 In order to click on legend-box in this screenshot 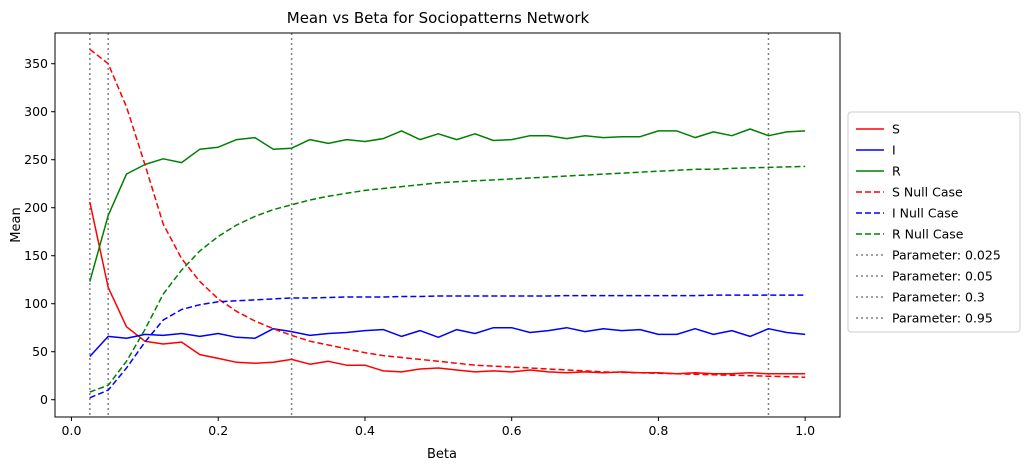, I will do `click(934, 222)`.